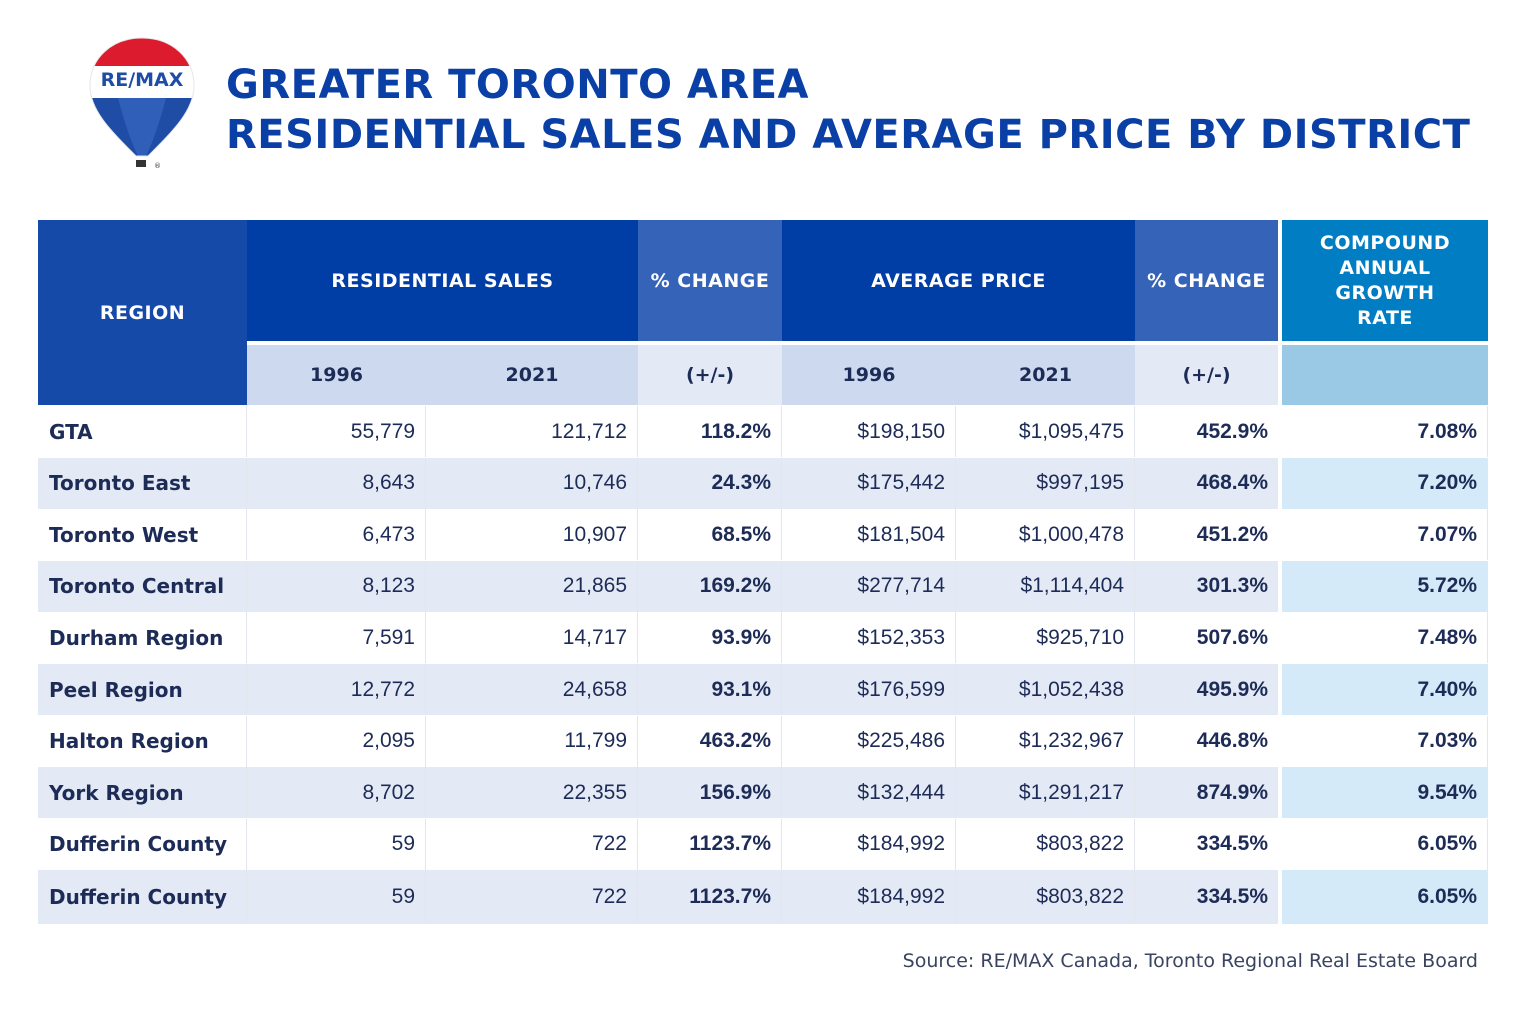  I want to click on cell-price-1996: $277,714, so click(869, 586).